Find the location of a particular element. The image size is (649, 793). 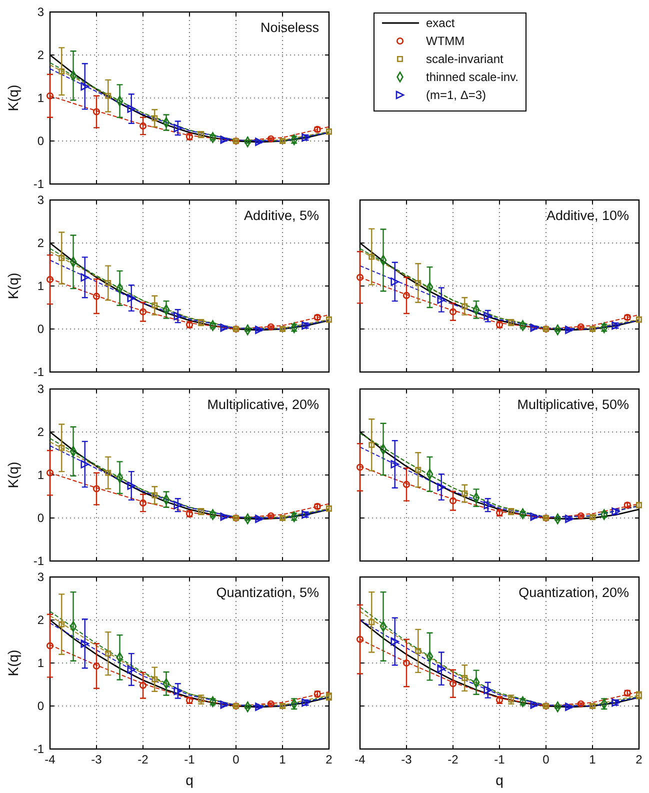

text: Additive, 10% is located at coordinates (587, 215).